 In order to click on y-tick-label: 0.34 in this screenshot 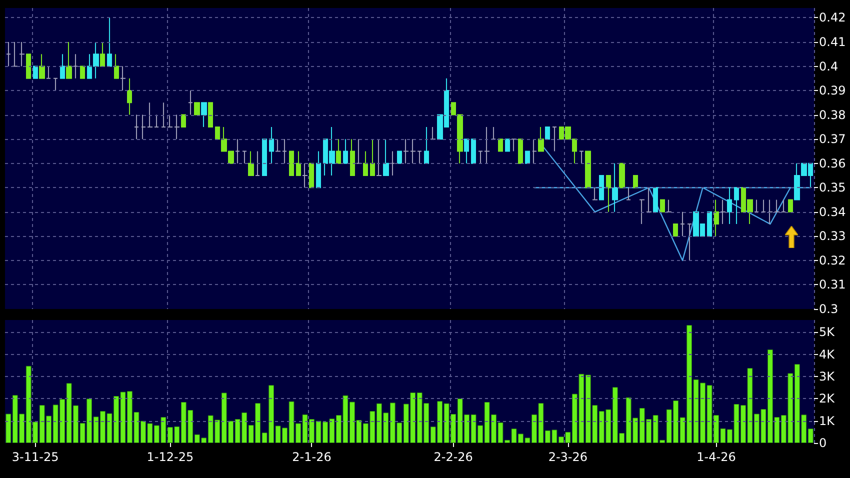, I will do `click(832, 211)`.